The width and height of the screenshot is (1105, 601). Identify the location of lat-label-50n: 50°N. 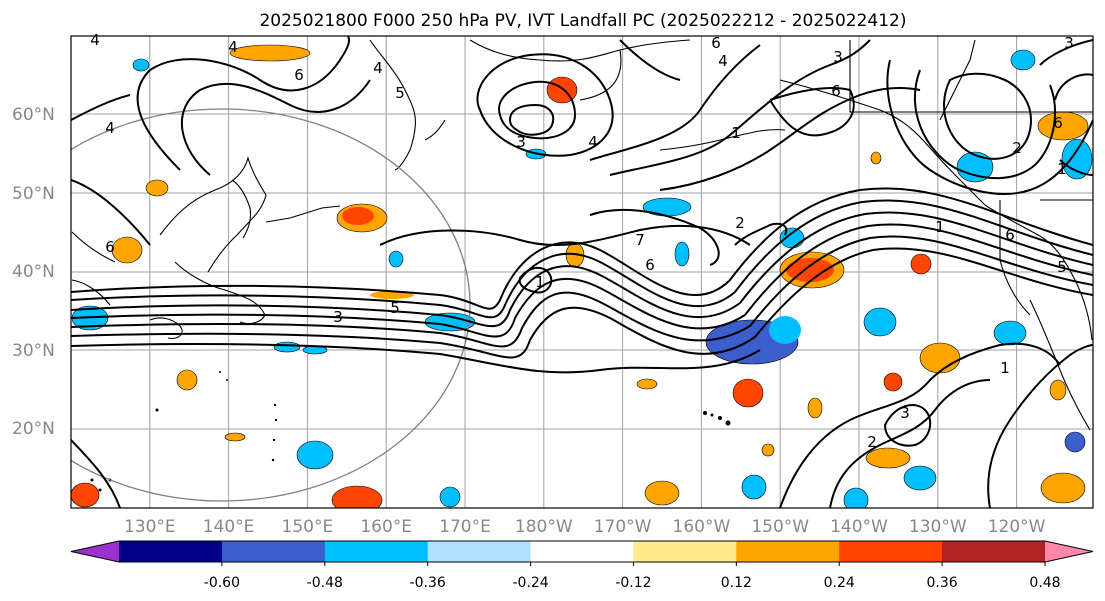
(33, 194).